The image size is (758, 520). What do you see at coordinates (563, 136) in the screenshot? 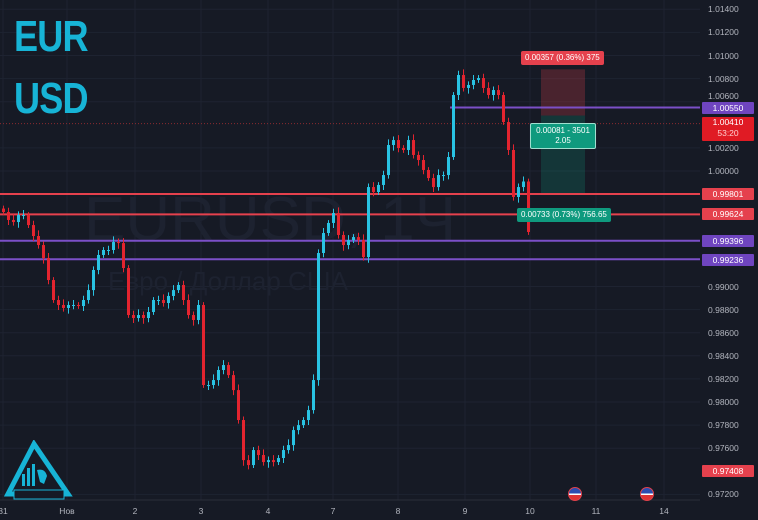
I see `position-center-label: 0.00081 - 3501 2.05` at bounding box center [563, 136].